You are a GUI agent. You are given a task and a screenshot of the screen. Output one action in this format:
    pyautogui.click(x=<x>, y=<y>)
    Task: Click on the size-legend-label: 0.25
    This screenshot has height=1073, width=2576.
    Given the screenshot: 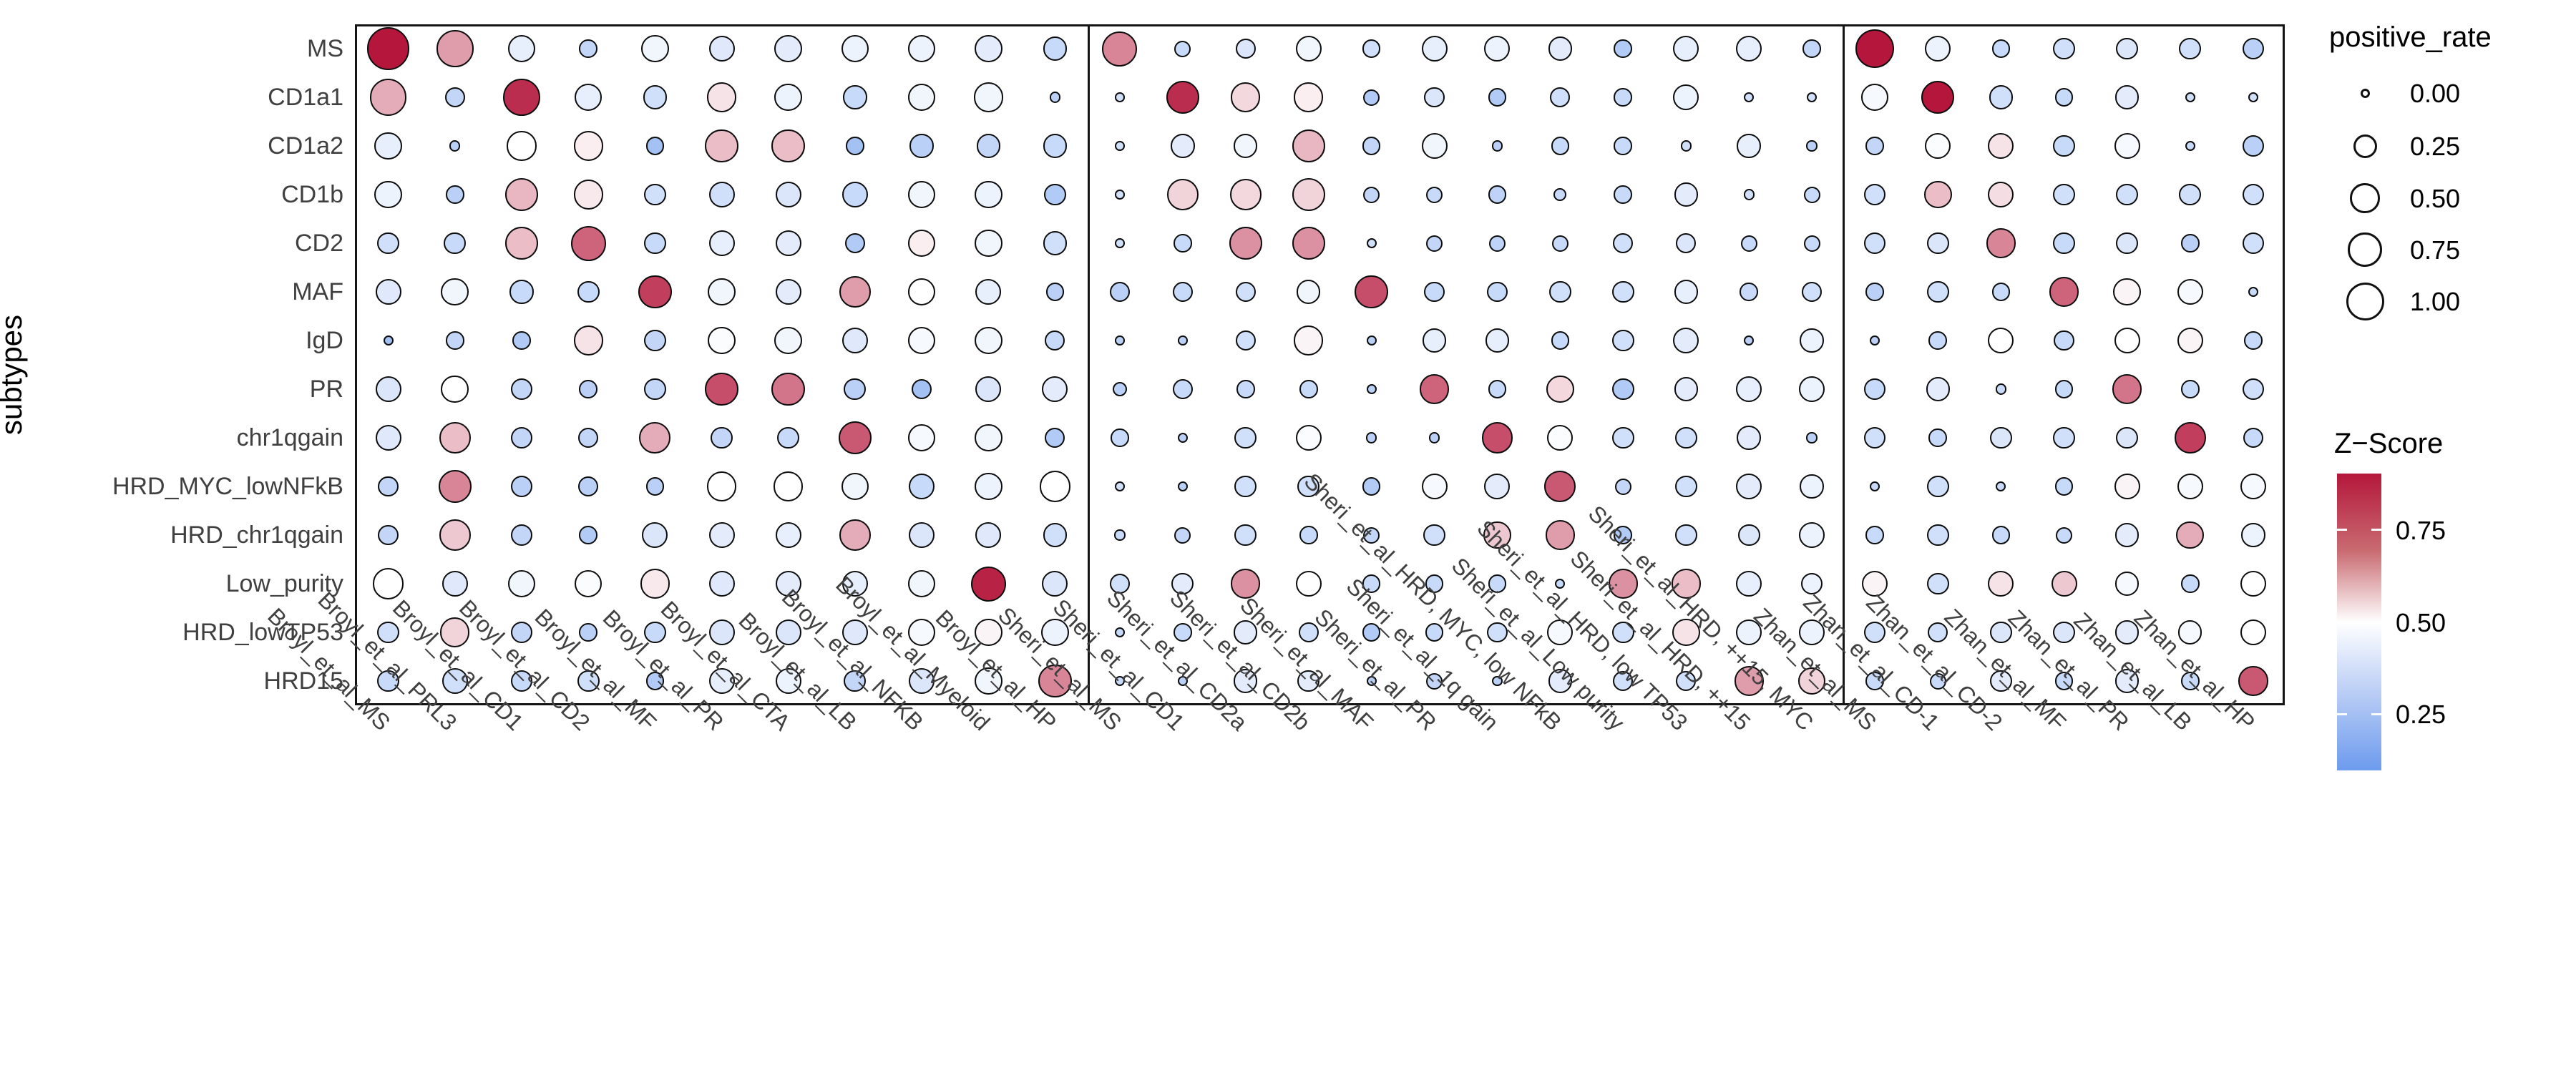 What is the action you would take?
    pyautogui.click(x=2435, y=146)
    